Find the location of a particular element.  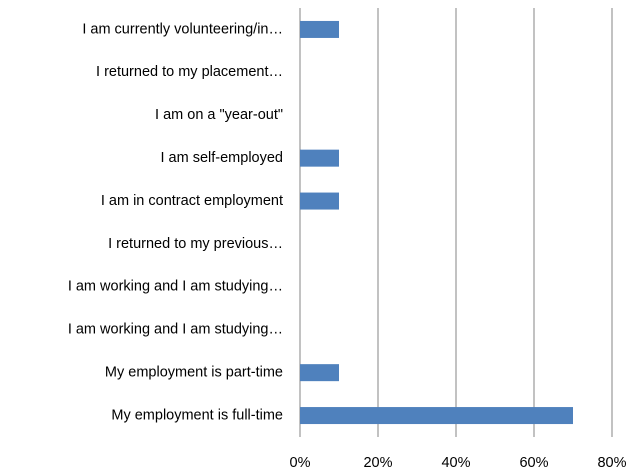

y-tick-label: I am self-employed is located at coordinates (222, 158).